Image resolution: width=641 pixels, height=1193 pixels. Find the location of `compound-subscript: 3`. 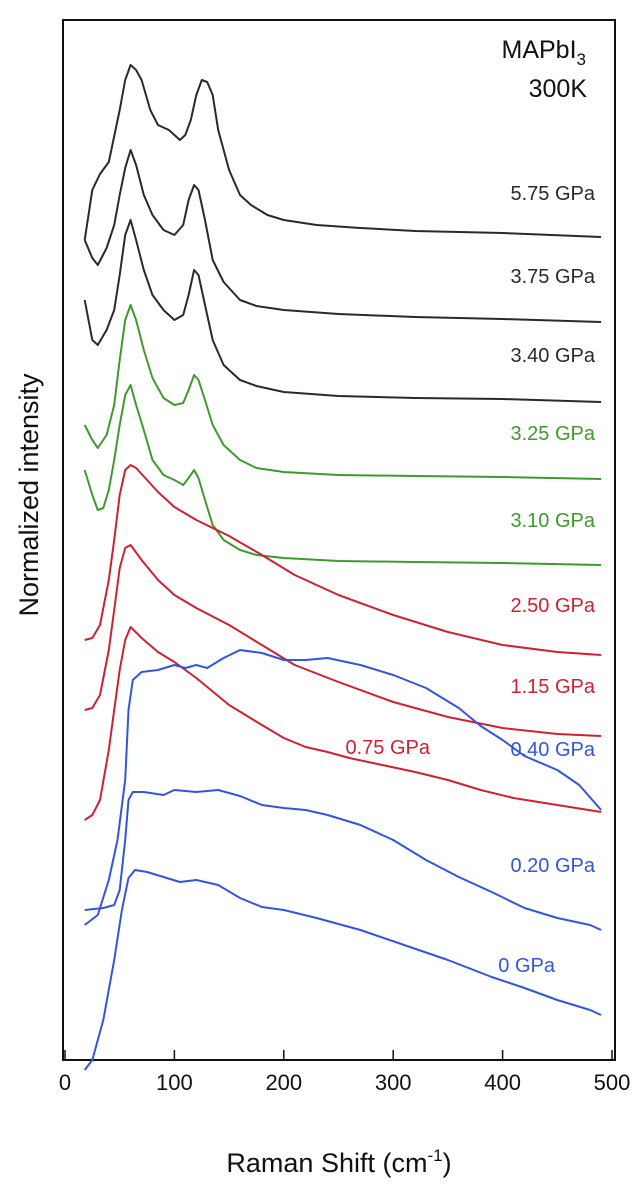

compound-subscript: 3 is located at coordinates (581, 59).